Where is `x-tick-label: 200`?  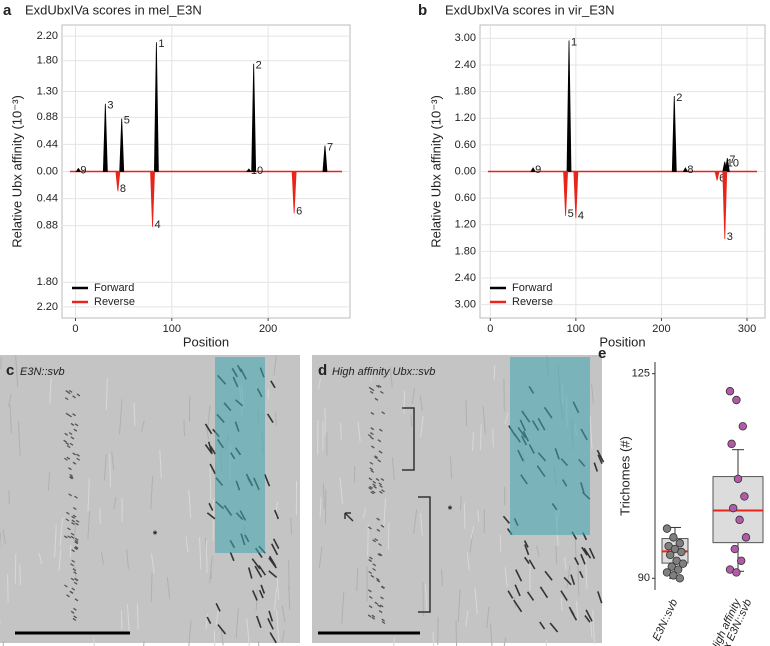
x-tick-label: 200 is located at coordinates (661, 329).